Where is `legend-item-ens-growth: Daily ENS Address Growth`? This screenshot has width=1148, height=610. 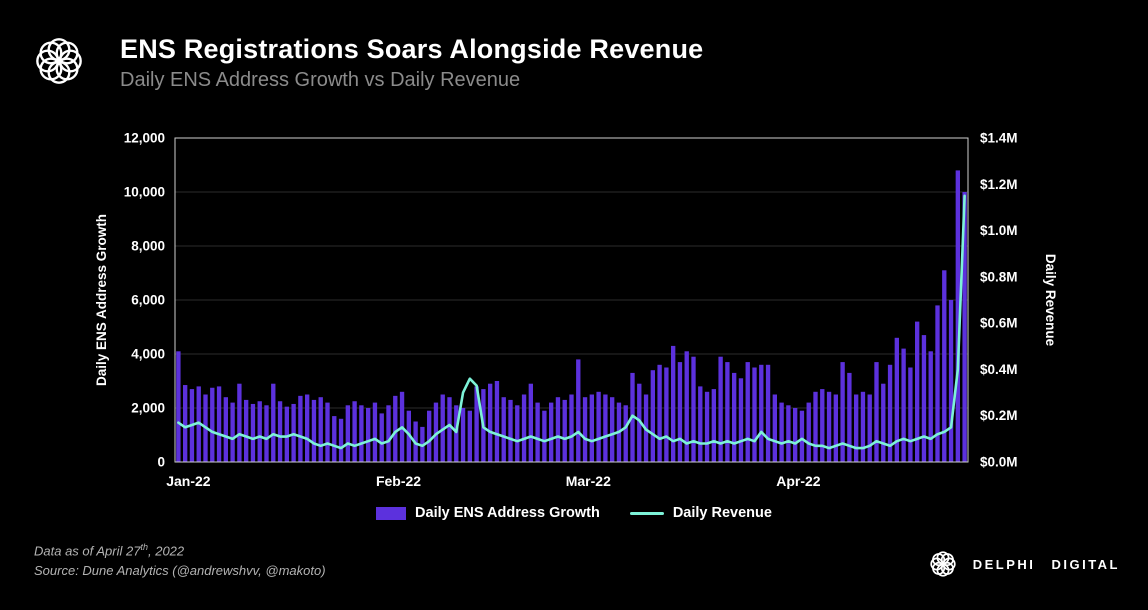 legend-item-ens-growth: Daily ENS Address Growth is located at coordinates (488, 513).